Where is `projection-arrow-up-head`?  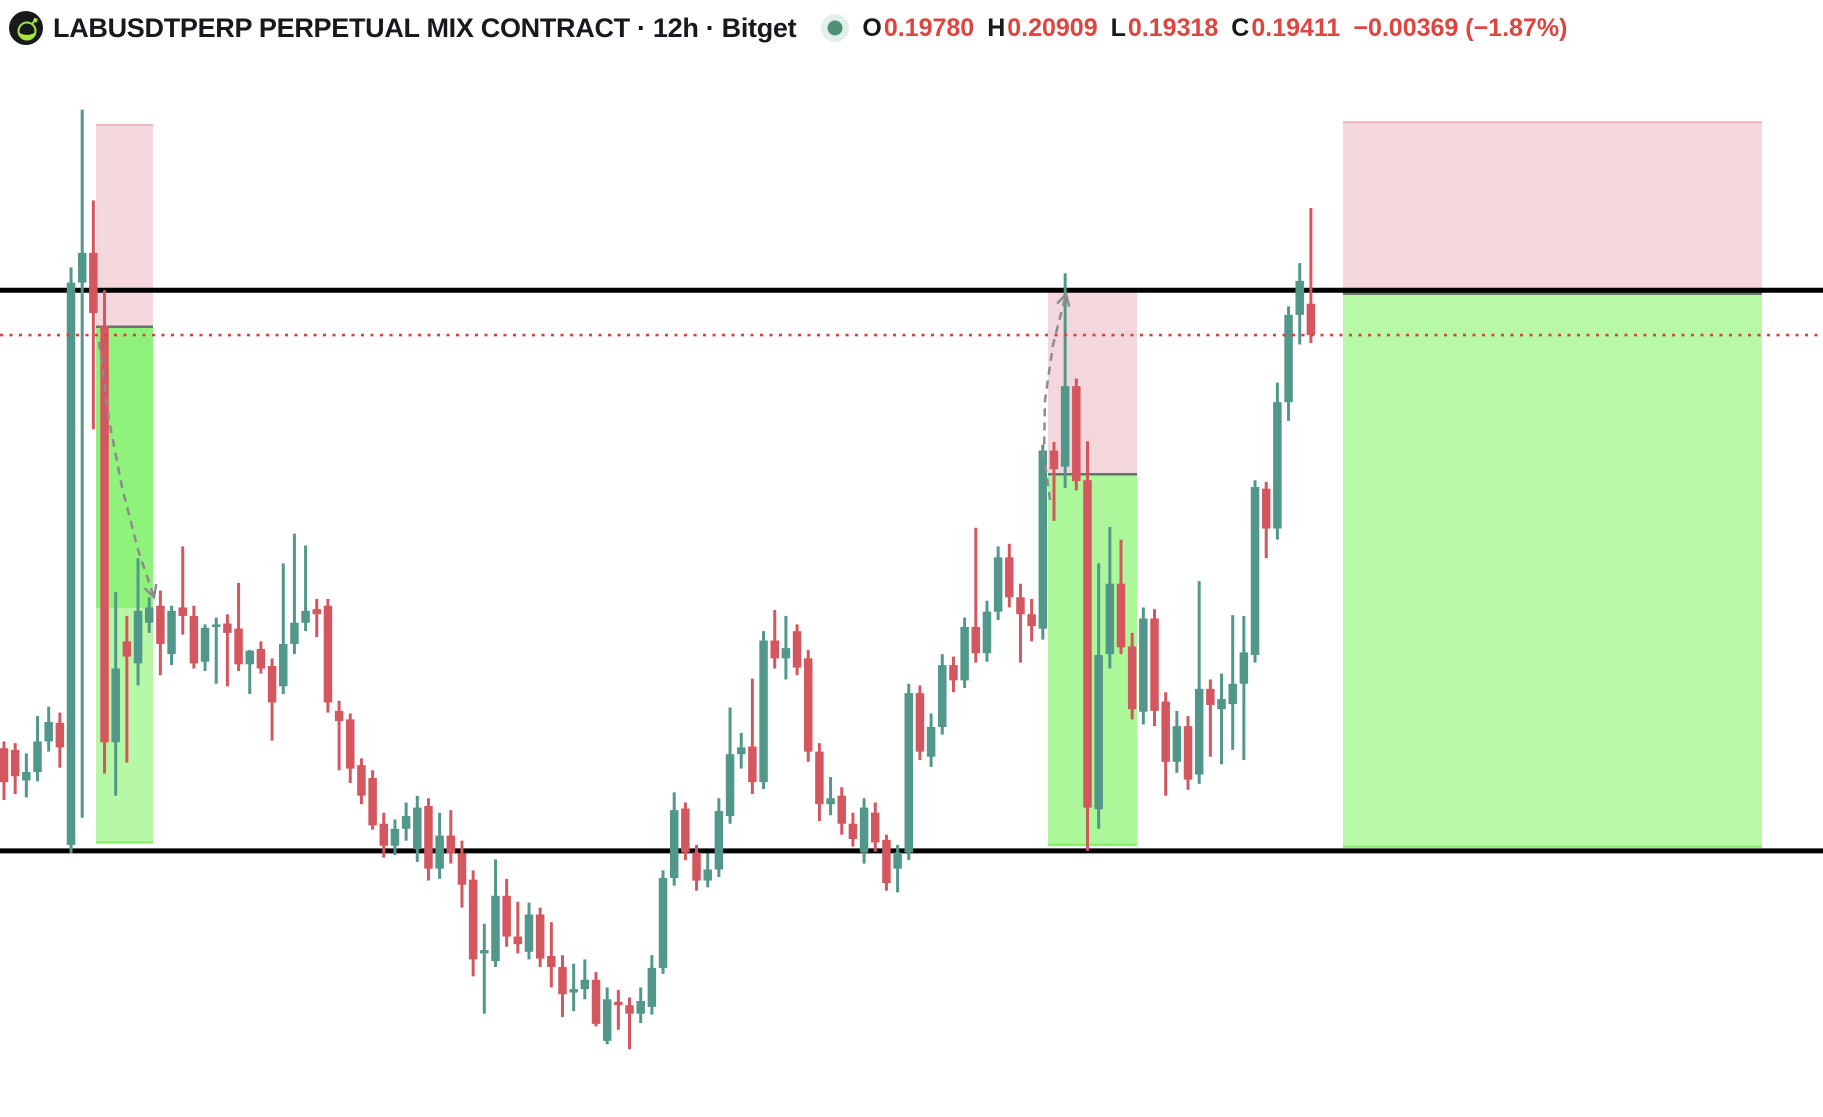
projection-arrow-up-head is located at coordinates (1063, 299).